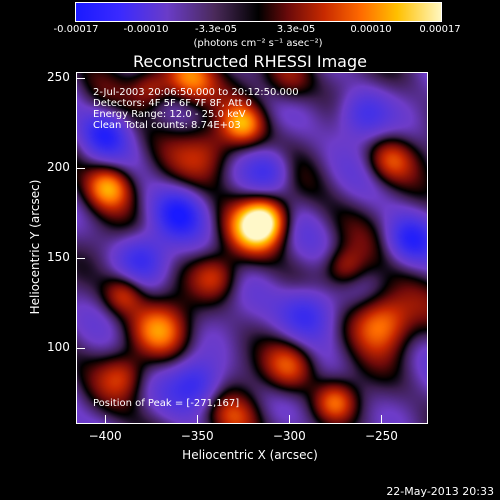  What do you see at coordinates (196, 92) in the screenshot?
I see `time-range-annotation: 2-Jul-2003 20:06:50.000 to 20:12:50.000` at bounding box center [196, 92].